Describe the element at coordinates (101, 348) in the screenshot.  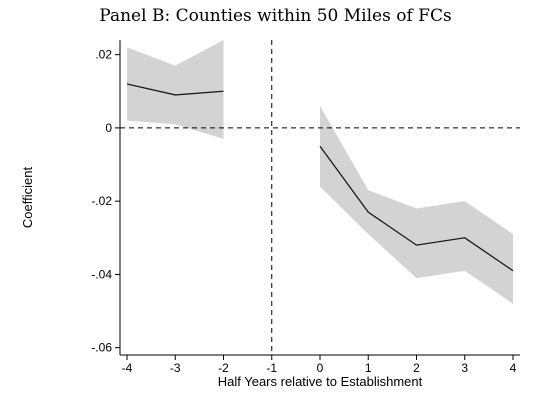
I see `y-tick-label: -.06` at that location.